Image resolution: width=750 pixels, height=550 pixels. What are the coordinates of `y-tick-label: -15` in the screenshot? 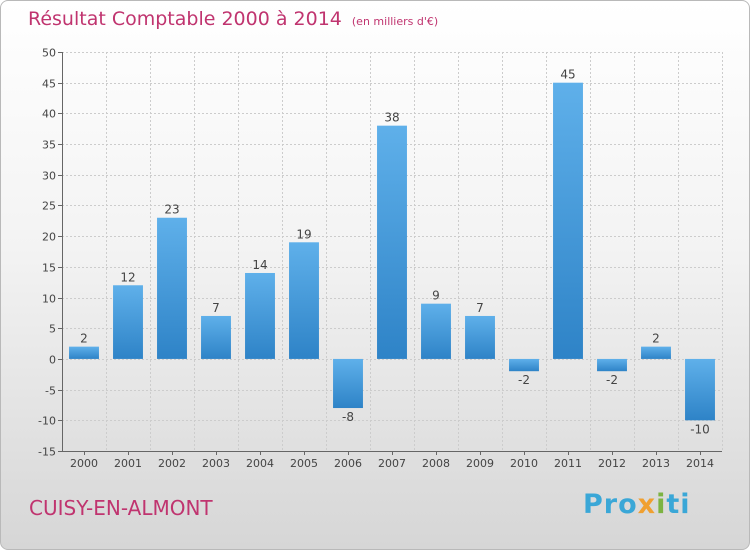 It's located at (47, 452).